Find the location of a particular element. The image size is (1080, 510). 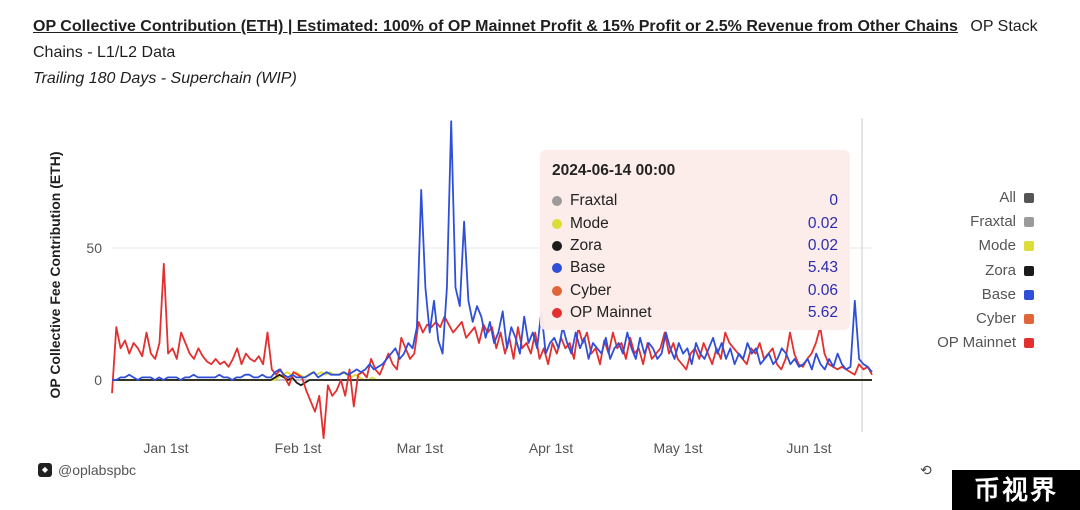

watermark-logo: 币视界 is located at coordinates (1016, 490).